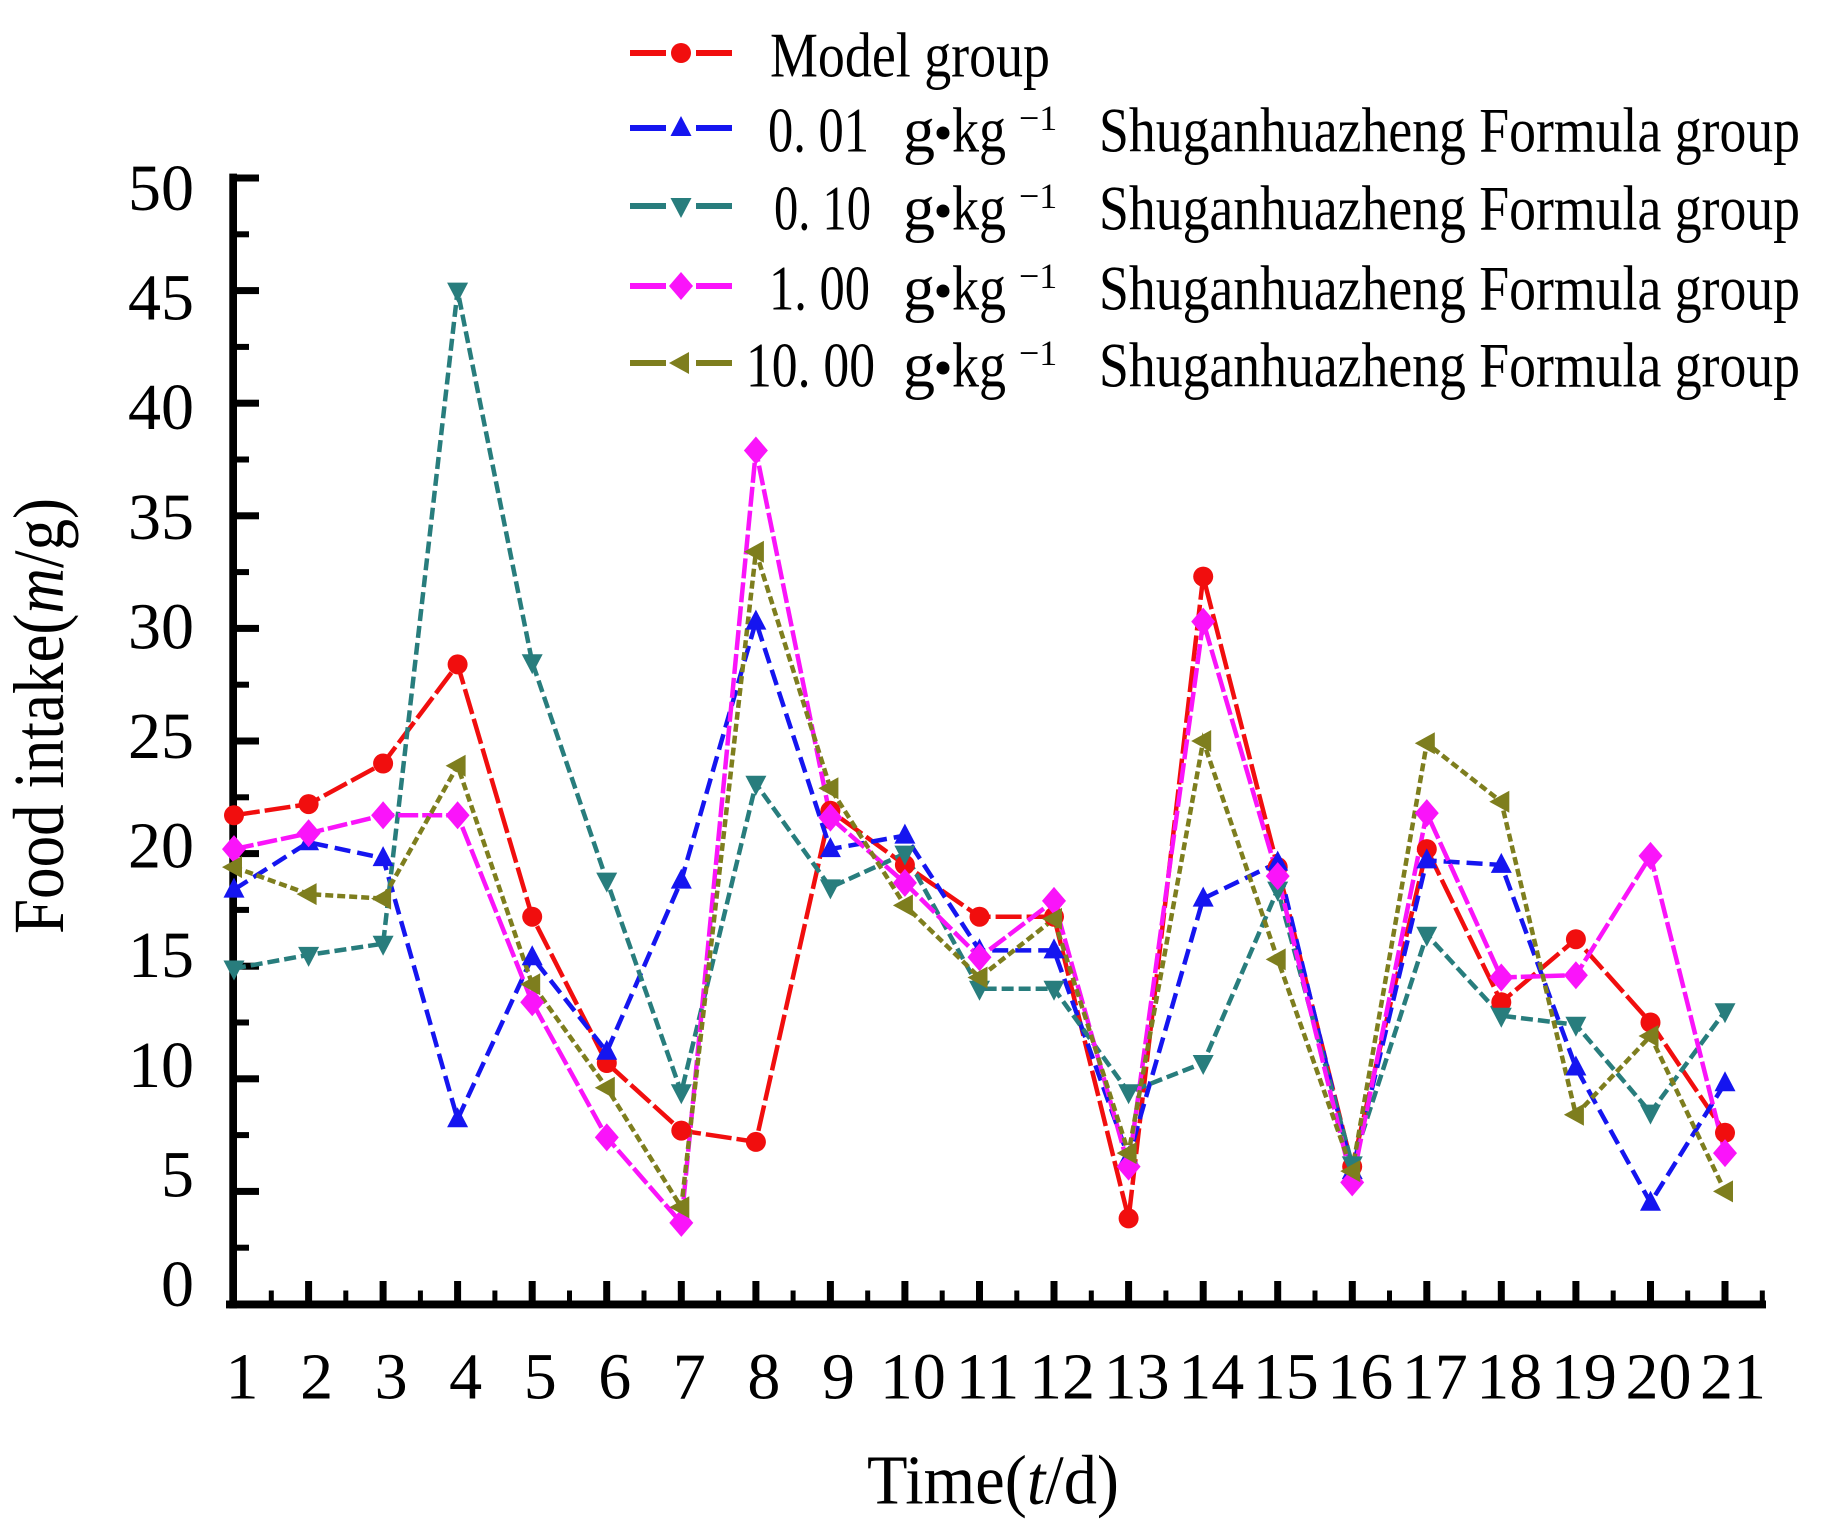 This screenshot has height=1531, width=1821. I want to click on svg-text: 14, so click(1211, 1377).